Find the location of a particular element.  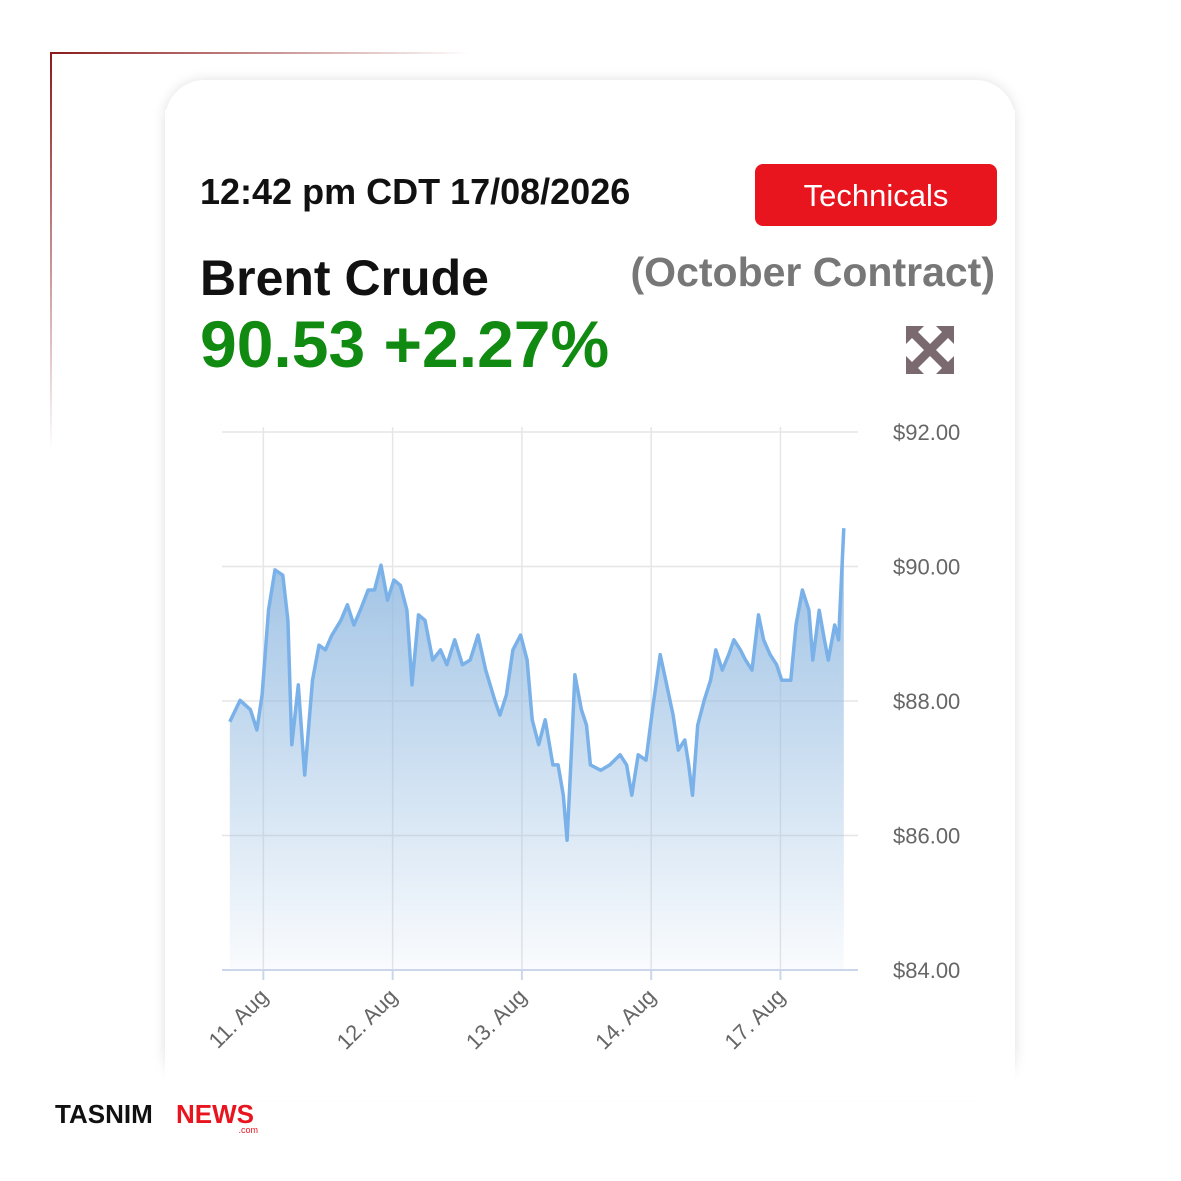

technicals-label: Technicals is located at coordinates (876, 195).